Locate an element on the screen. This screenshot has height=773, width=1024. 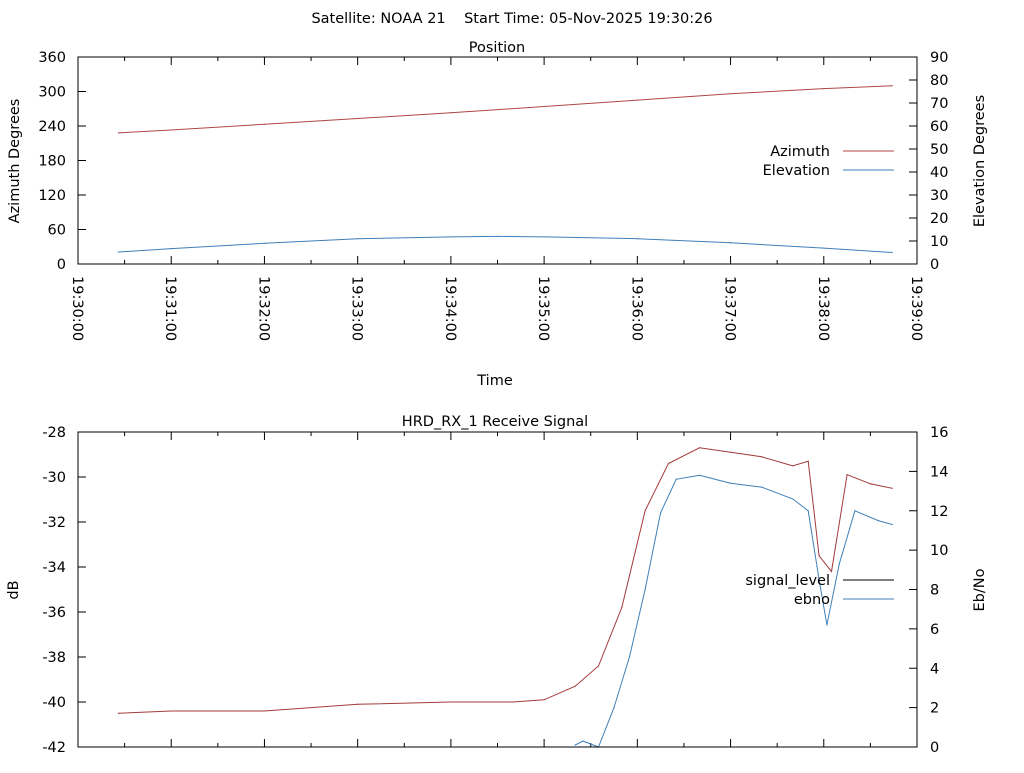
position-legend: Azimuth Elevation is located at coordinates (828, 161).